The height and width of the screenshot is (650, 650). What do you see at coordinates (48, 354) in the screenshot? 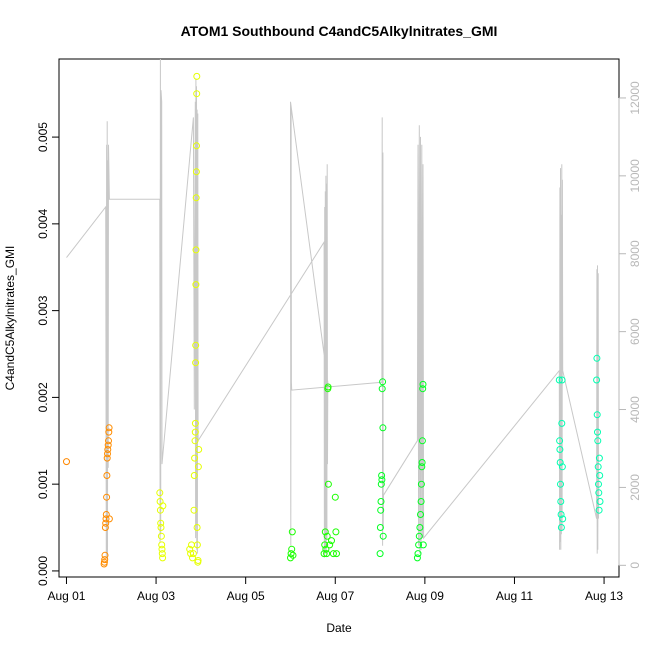
I see `y-axis: 0.000 0.001 0.002 0.003 0.004 0.005` at bounding box center [48, 354].